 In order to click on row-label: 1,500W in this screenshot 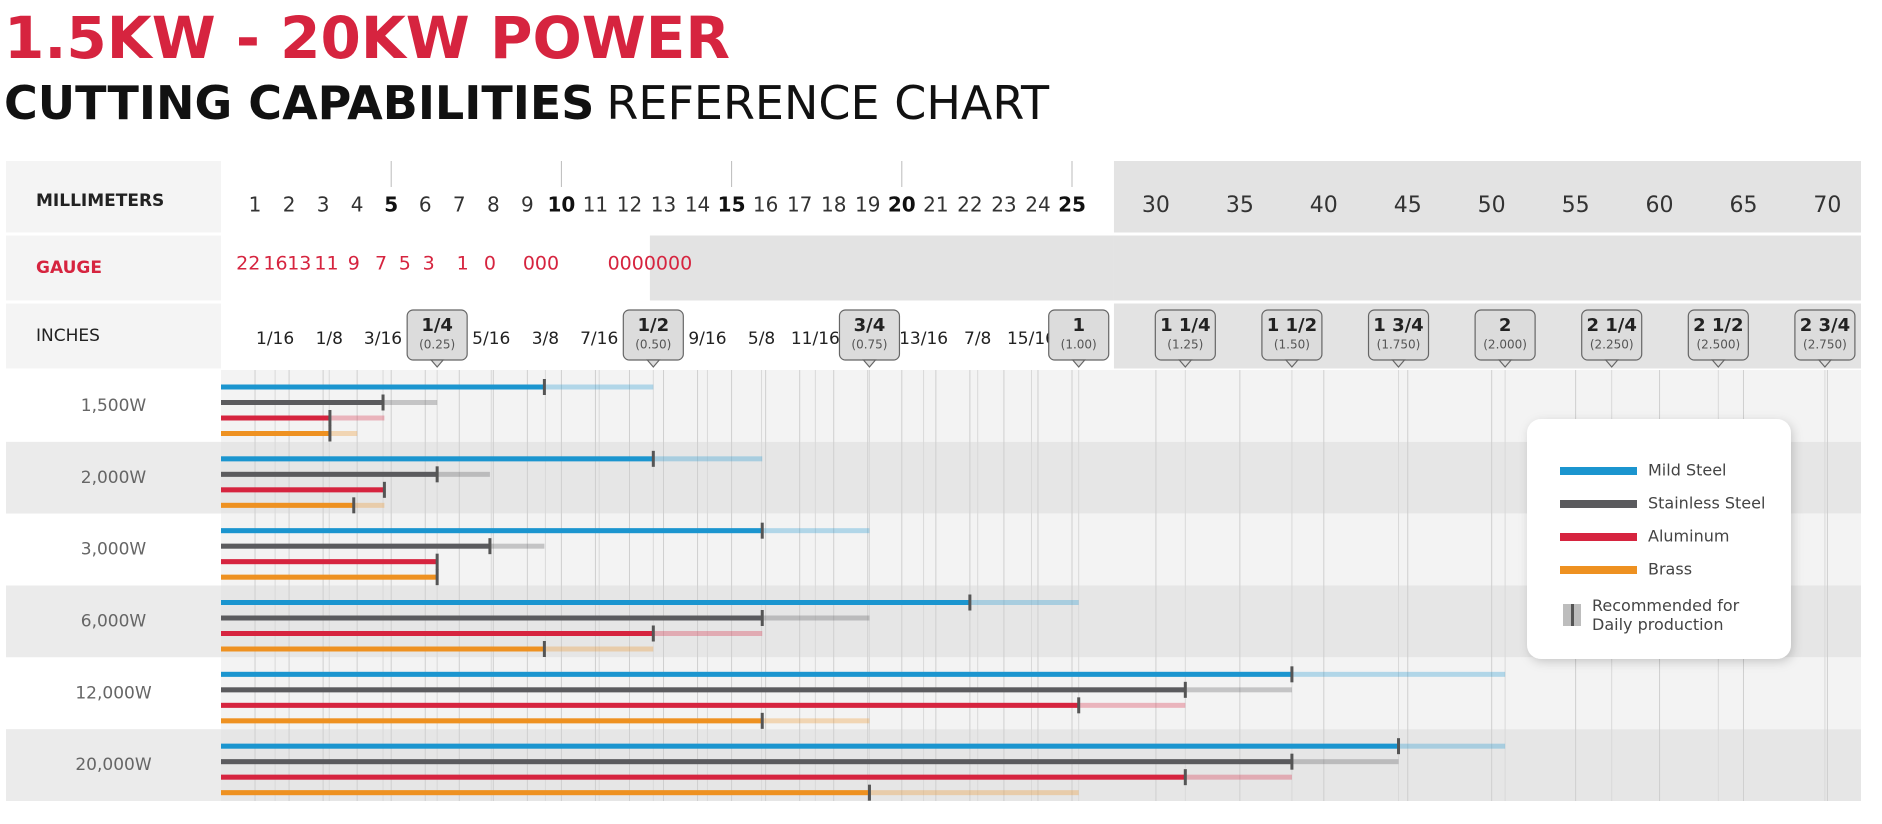, I will do `click(114, 406)`.